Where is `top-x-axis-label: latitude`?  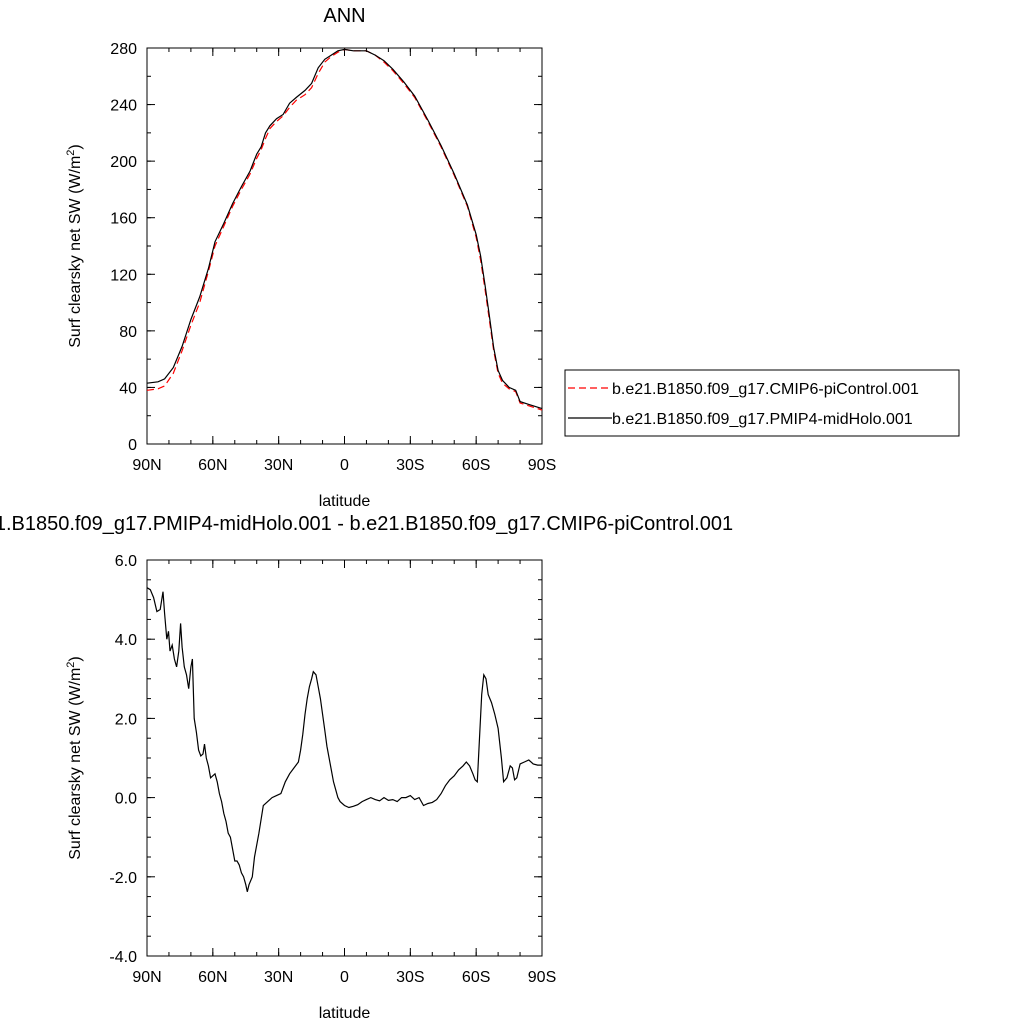
top-x-axis-label: latitude is located at coordinates (345, 501).